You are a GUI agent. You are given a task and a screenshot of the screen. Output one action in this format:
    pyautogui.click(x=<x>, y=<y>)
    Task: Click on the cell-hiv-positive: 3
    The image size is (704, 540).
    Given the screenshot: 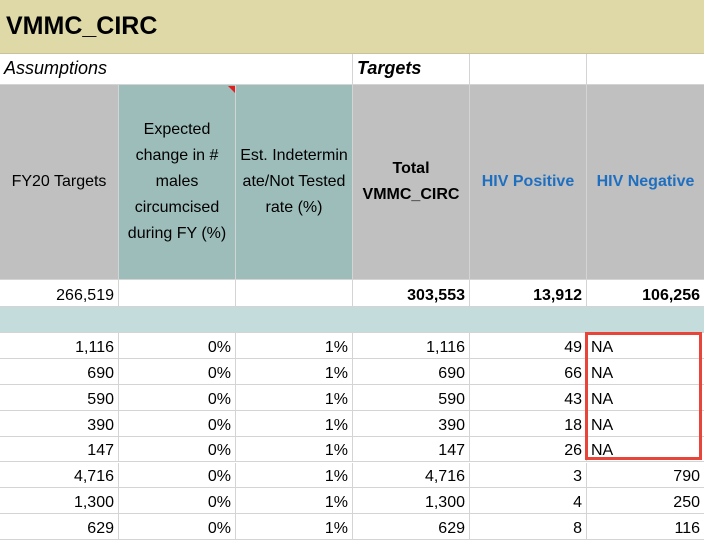 What is the action you would take?
    pyautogui.click(x=528, y=475)
    